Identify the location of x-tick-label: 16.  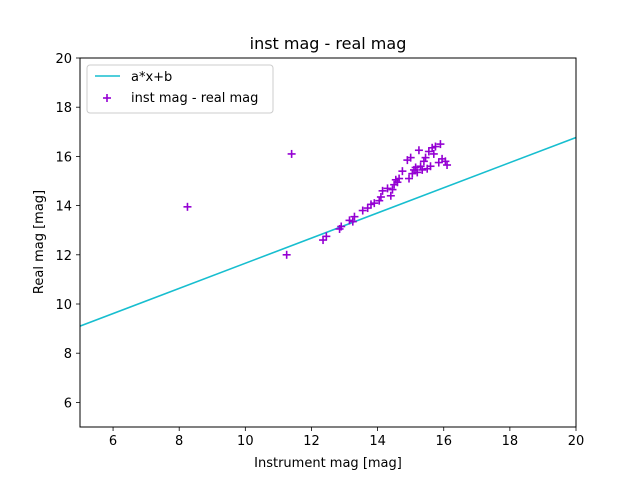
(443, 441).